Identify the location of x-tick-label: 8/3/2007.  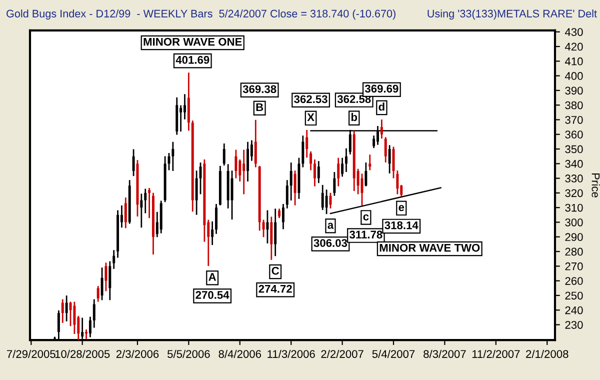
(445, 354).